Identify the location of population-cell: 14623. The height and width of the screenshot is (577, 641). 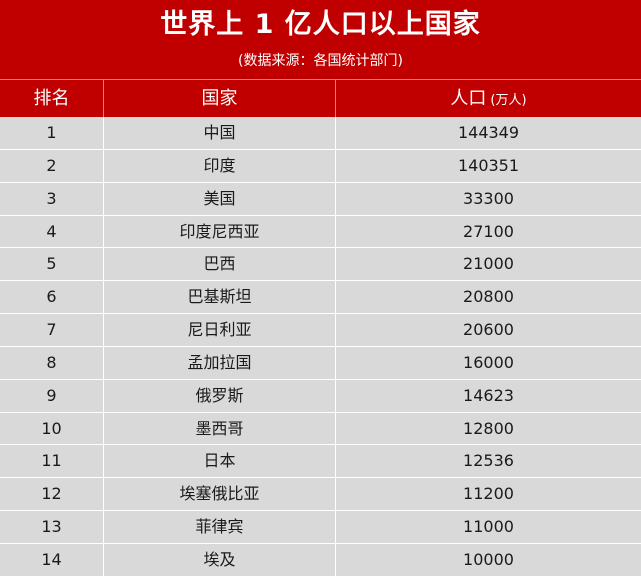
(488, 395).